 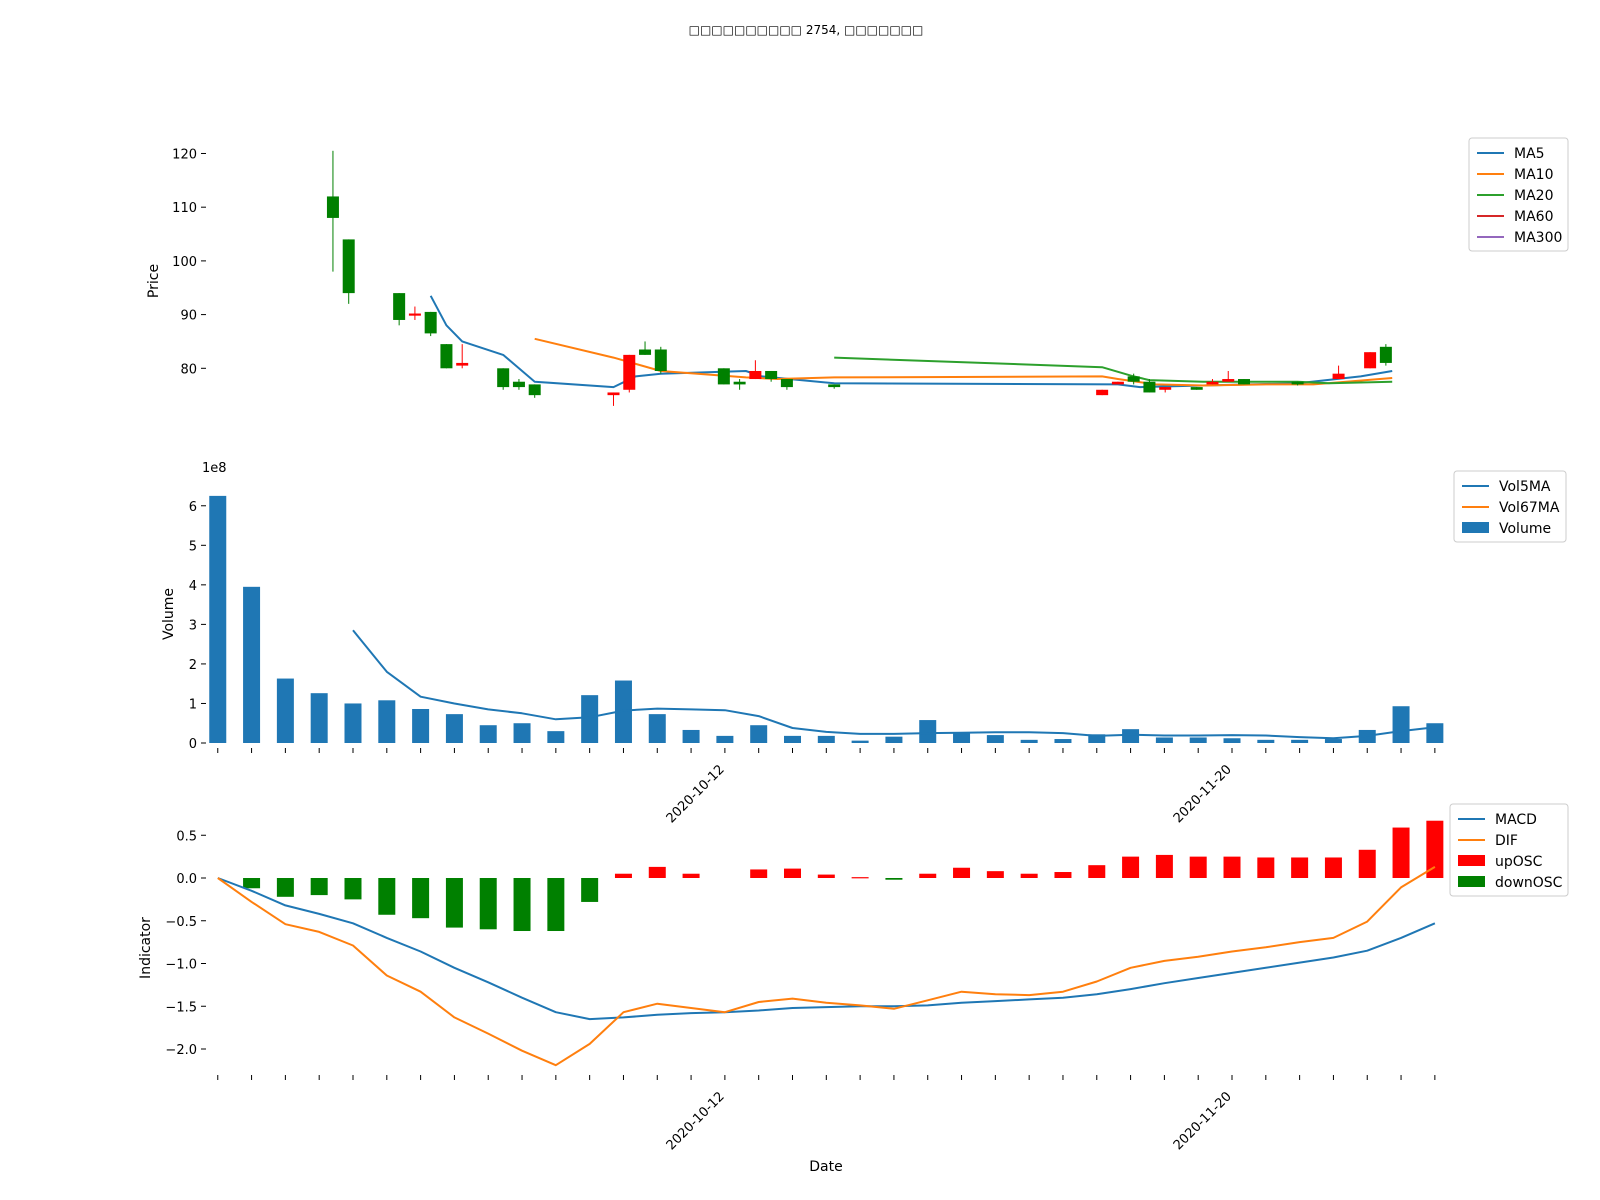 What do you see at coordinates (186, 879) in the screenshot?
I see `indicator-y-tick-label: 0.0` at bounding box center [186, 879].